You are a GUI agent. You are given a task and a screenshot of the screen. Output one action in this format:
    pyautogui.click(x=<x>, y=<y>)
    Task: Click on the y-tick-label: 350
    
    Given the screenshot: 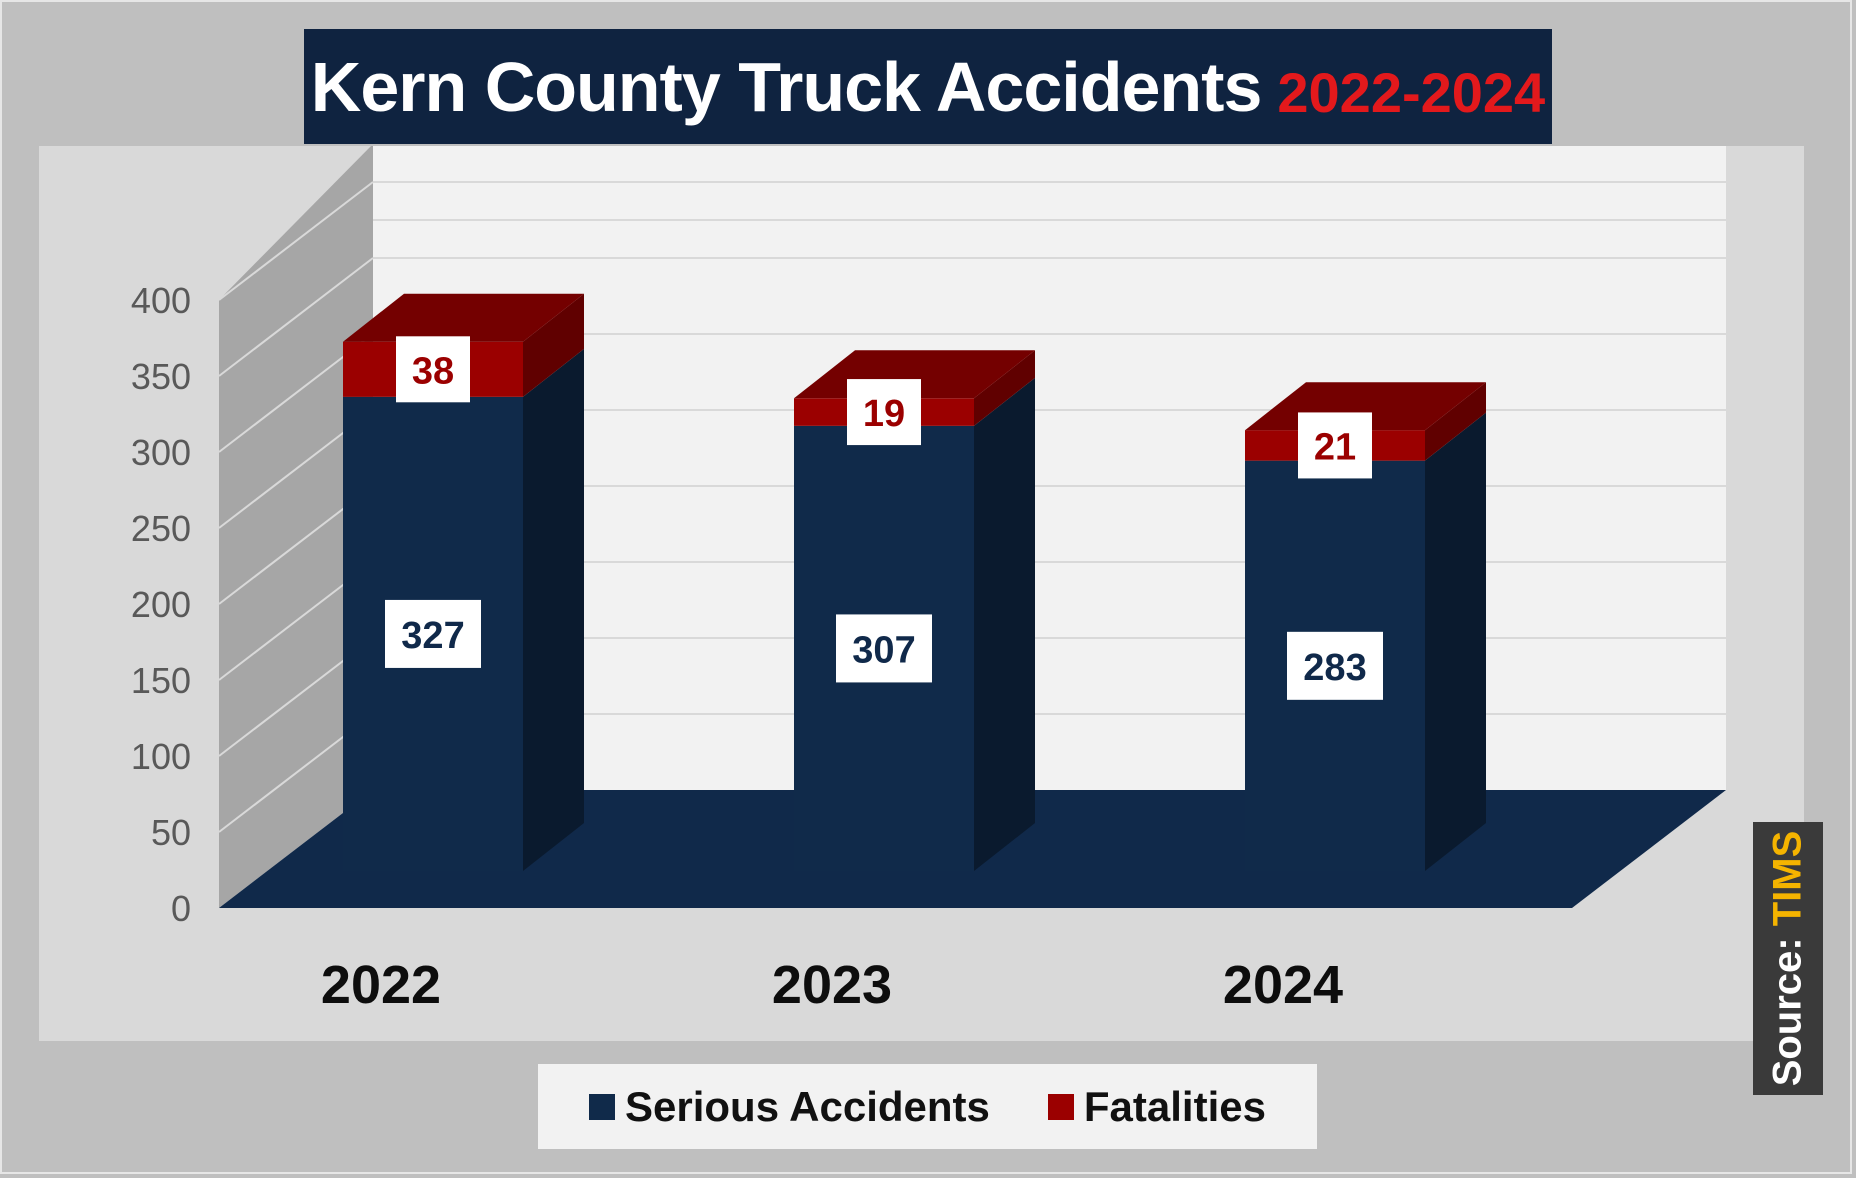 What is the action you would take?
    pyautogui.click(x=161, y=376)
    